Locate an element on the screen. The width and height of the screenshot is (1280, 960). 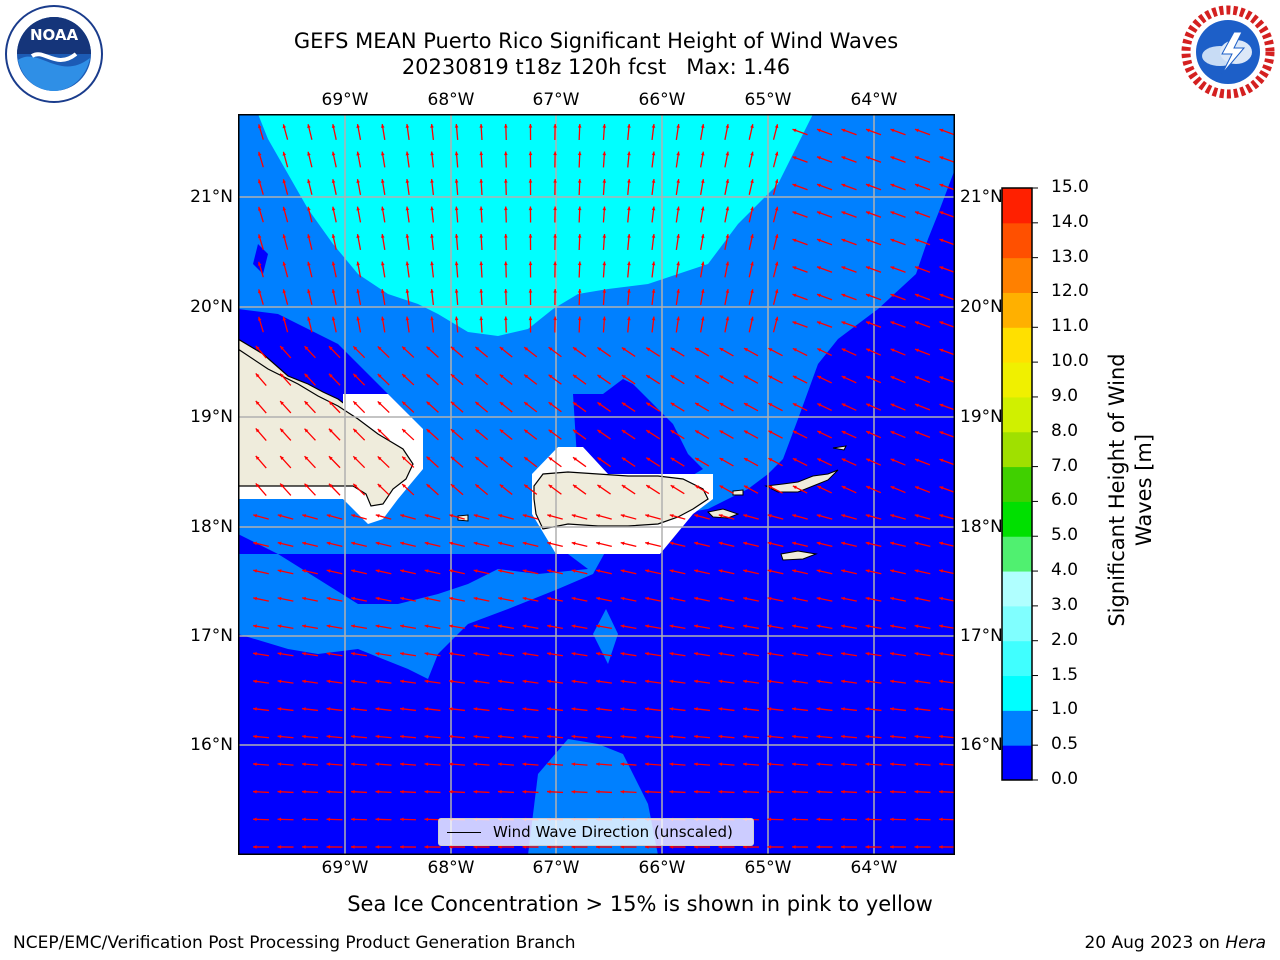
lat-tick-left: 18°N is located at coordinates (211, 527).